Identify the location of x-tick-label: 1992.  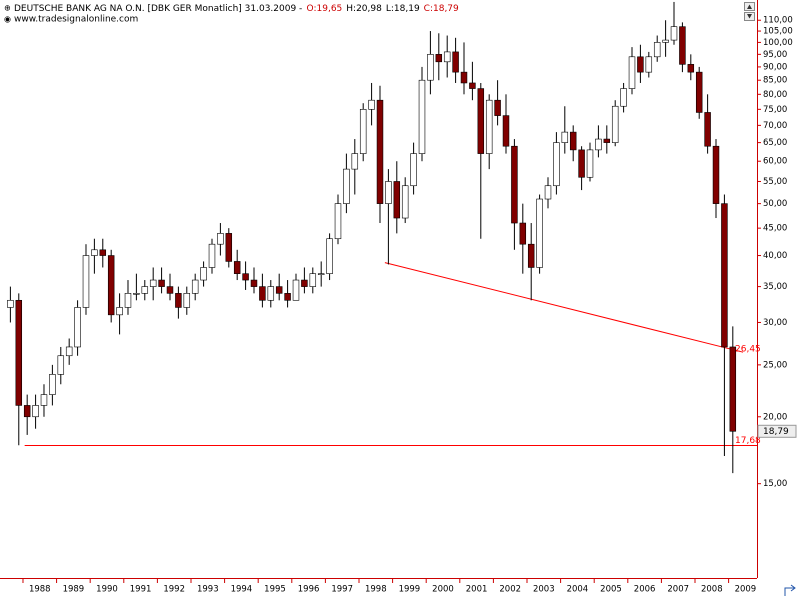
(174, 590).